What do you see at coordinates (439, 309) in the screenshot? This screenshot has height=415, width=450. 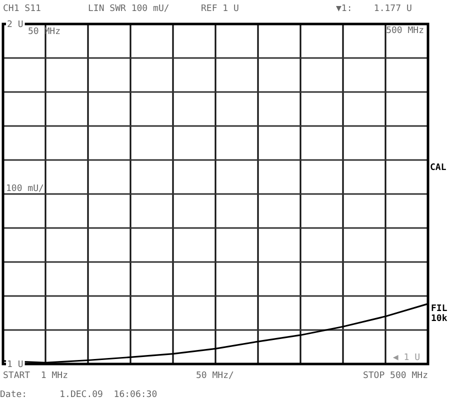 I see `text: FIL` at bounding box center [439, 309].